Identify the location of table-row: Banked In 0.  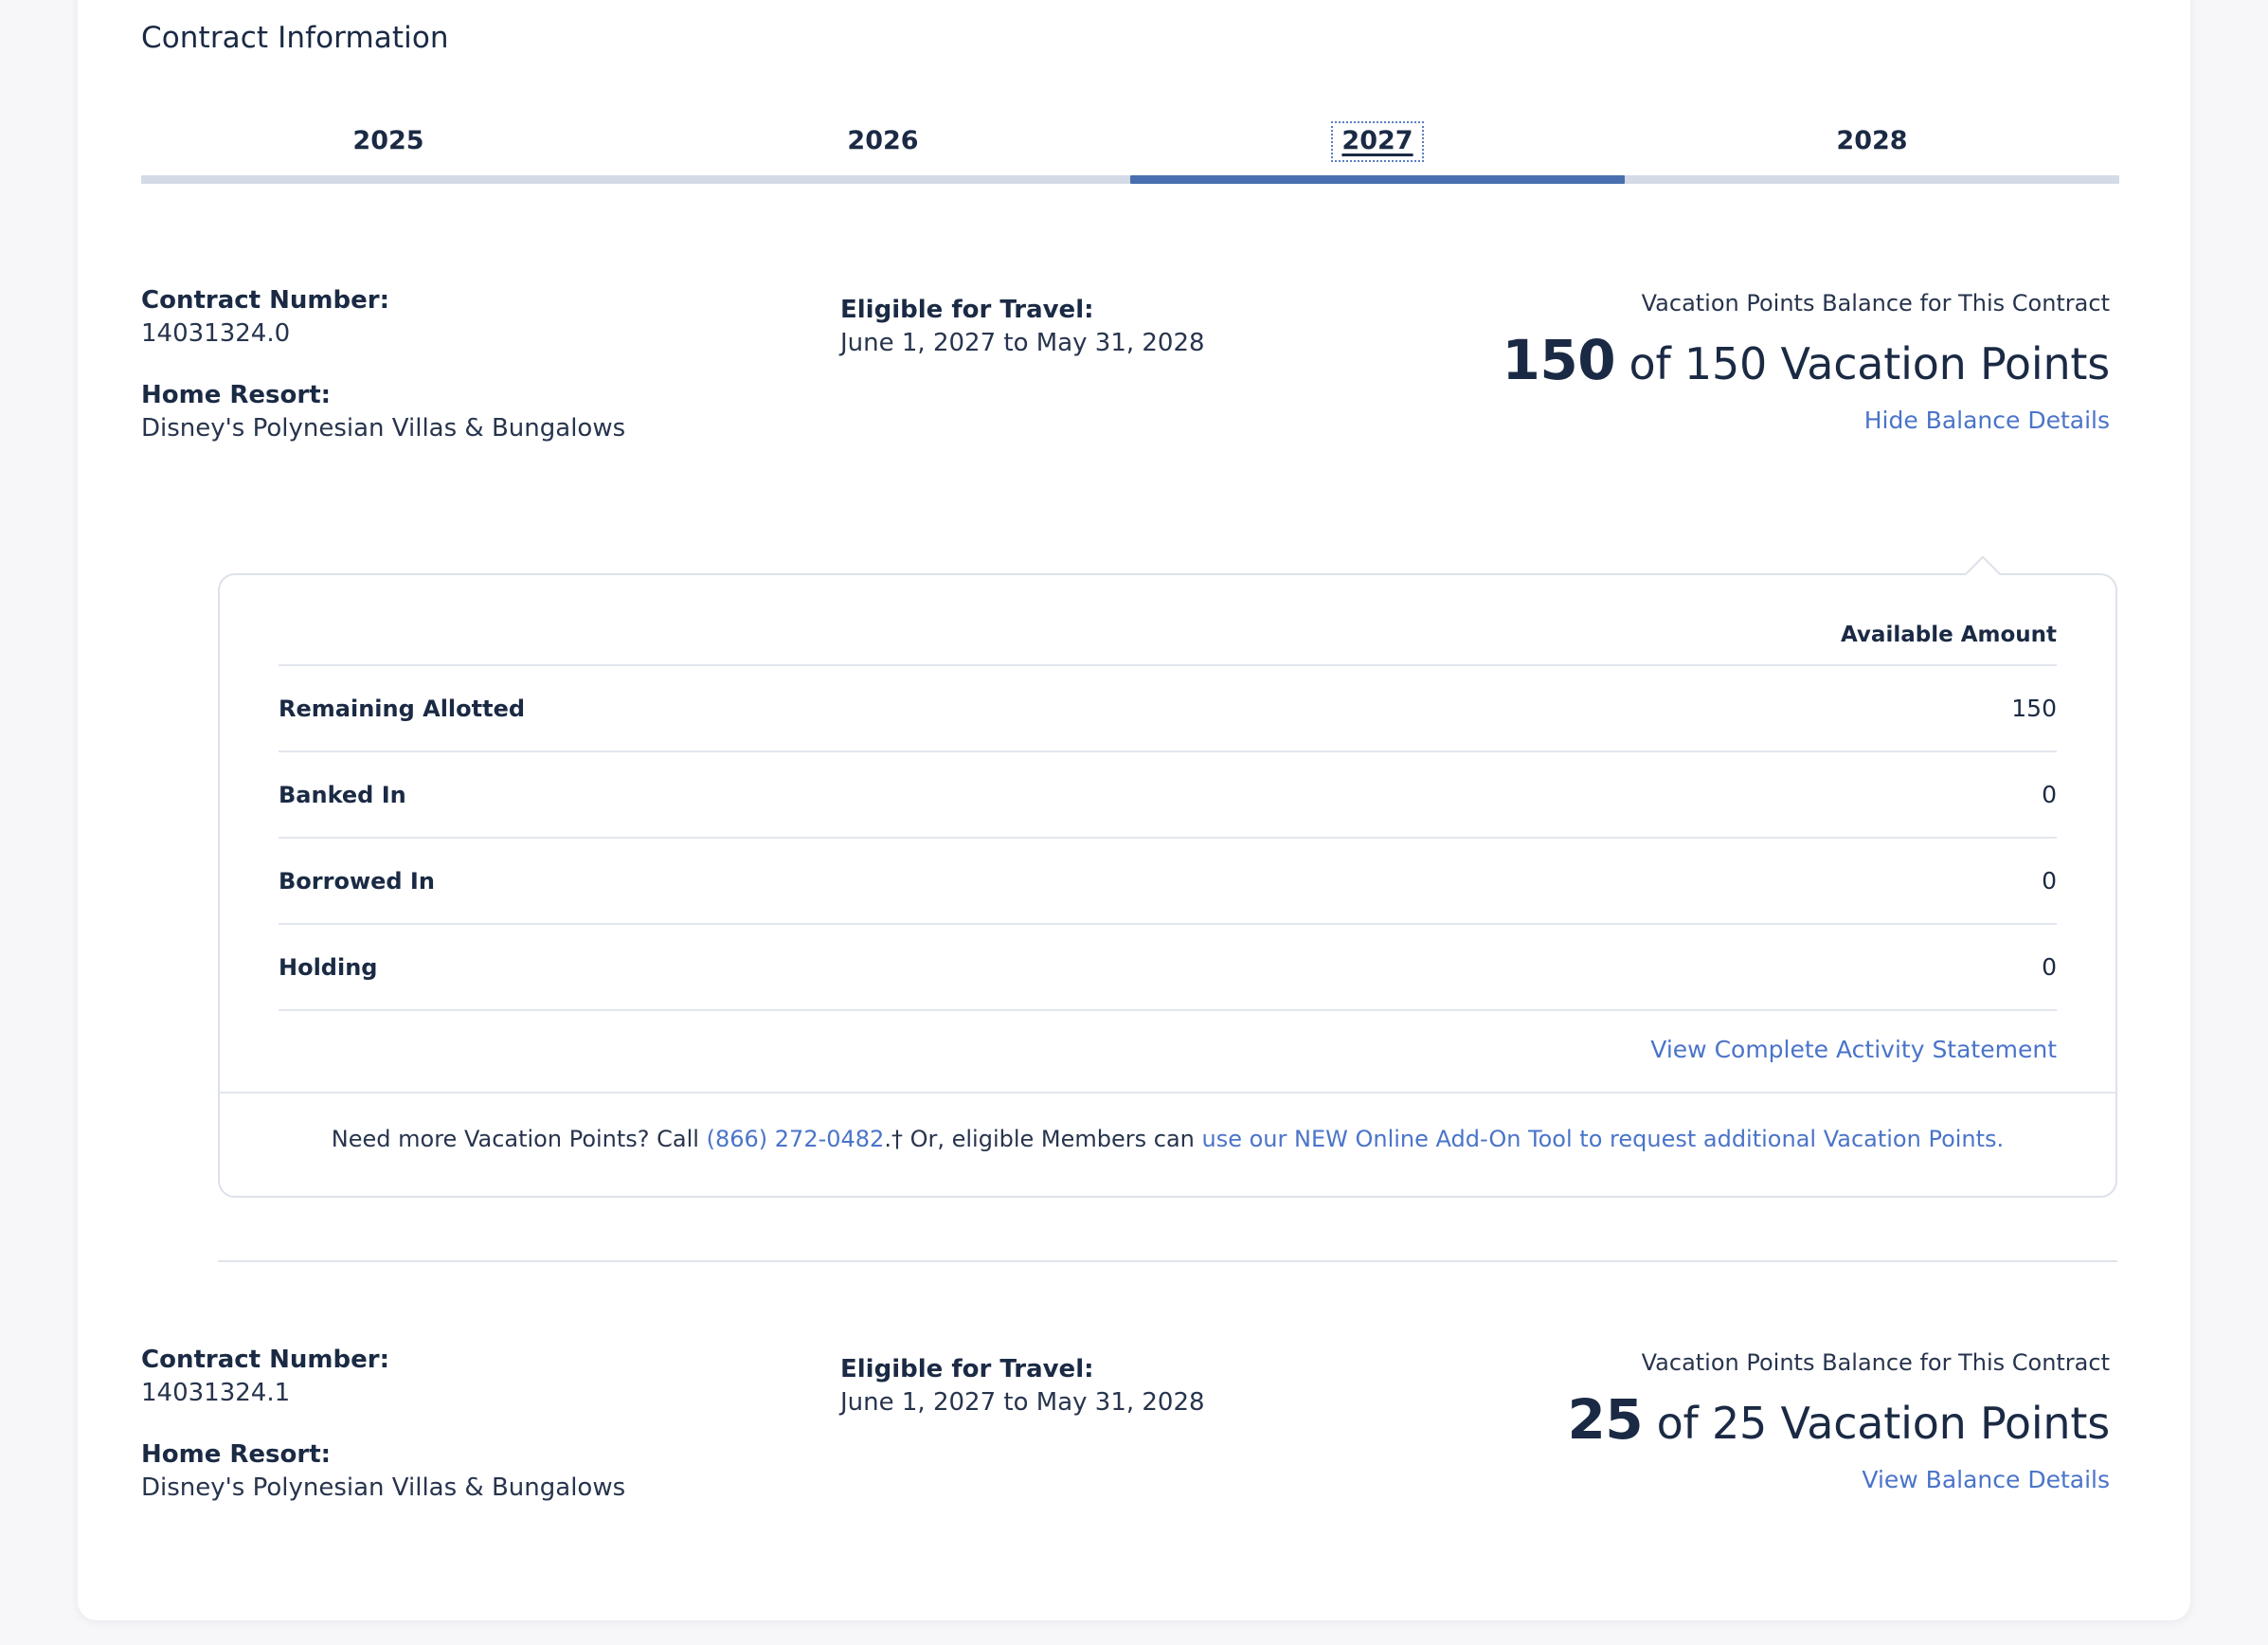
(1168, 794).